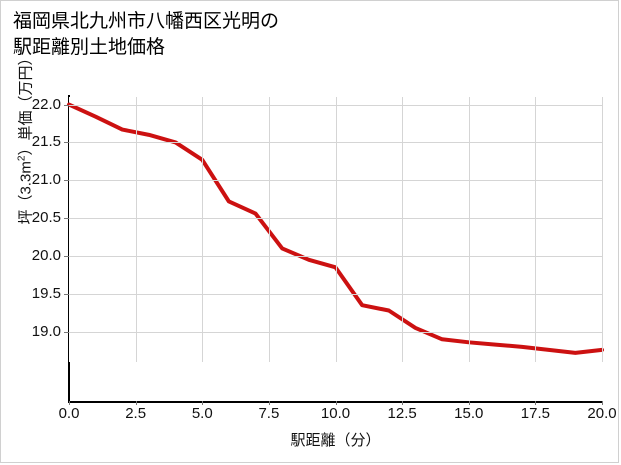  What do you see at coordinates (469, 413) in the screenshot?
I see `x-tick-label: 15.0` at bounding box center [469, 413].